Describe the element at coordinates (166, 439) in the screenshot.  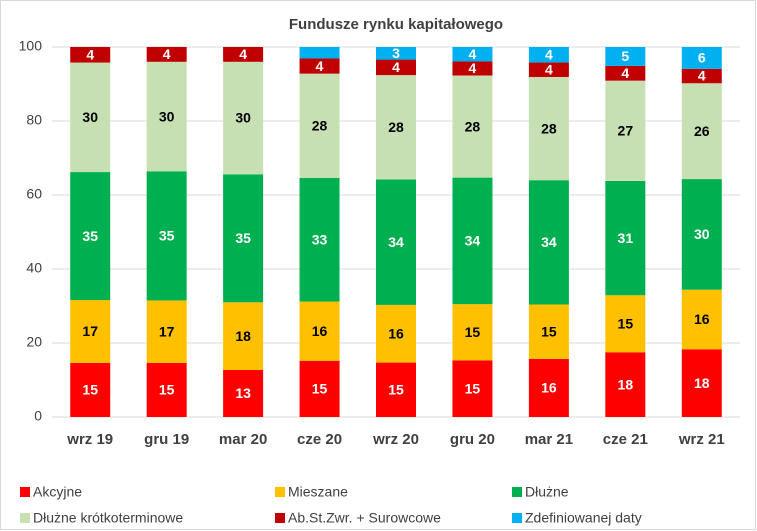
I see `x-tick-label: gru 19` at that location.